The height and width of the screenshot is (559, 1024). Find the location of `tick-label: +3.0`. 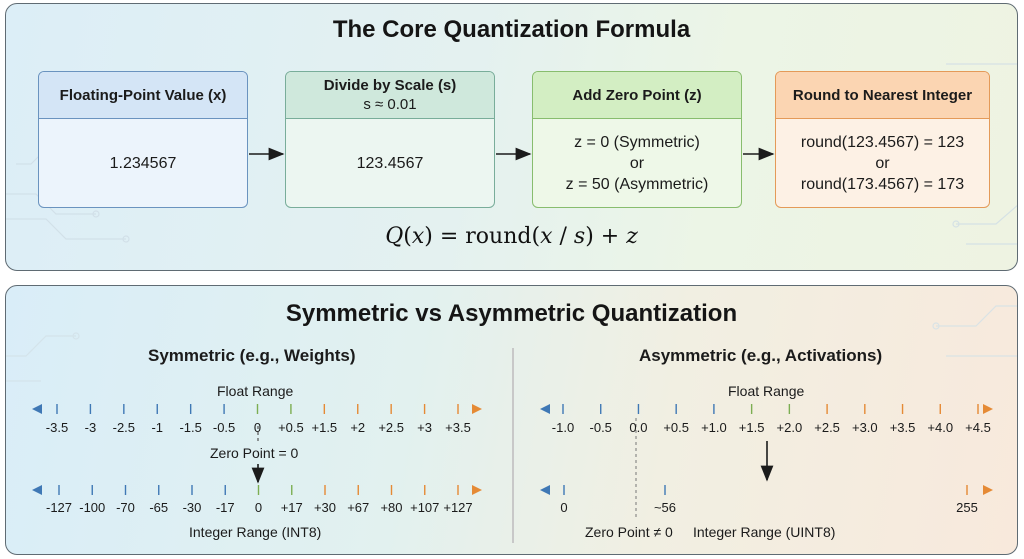

tick-label: +3.0 is located at coordinates (864, 427).